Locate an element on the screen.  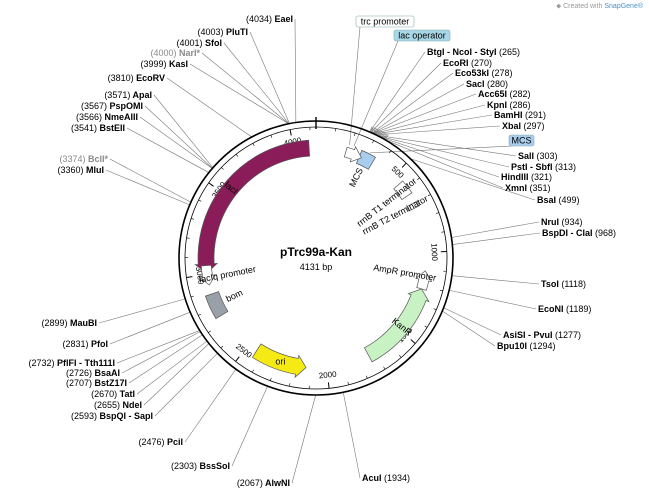
restriction-site-label: (2732) PflFI - Tth111I is located at coordinates (71, 363).